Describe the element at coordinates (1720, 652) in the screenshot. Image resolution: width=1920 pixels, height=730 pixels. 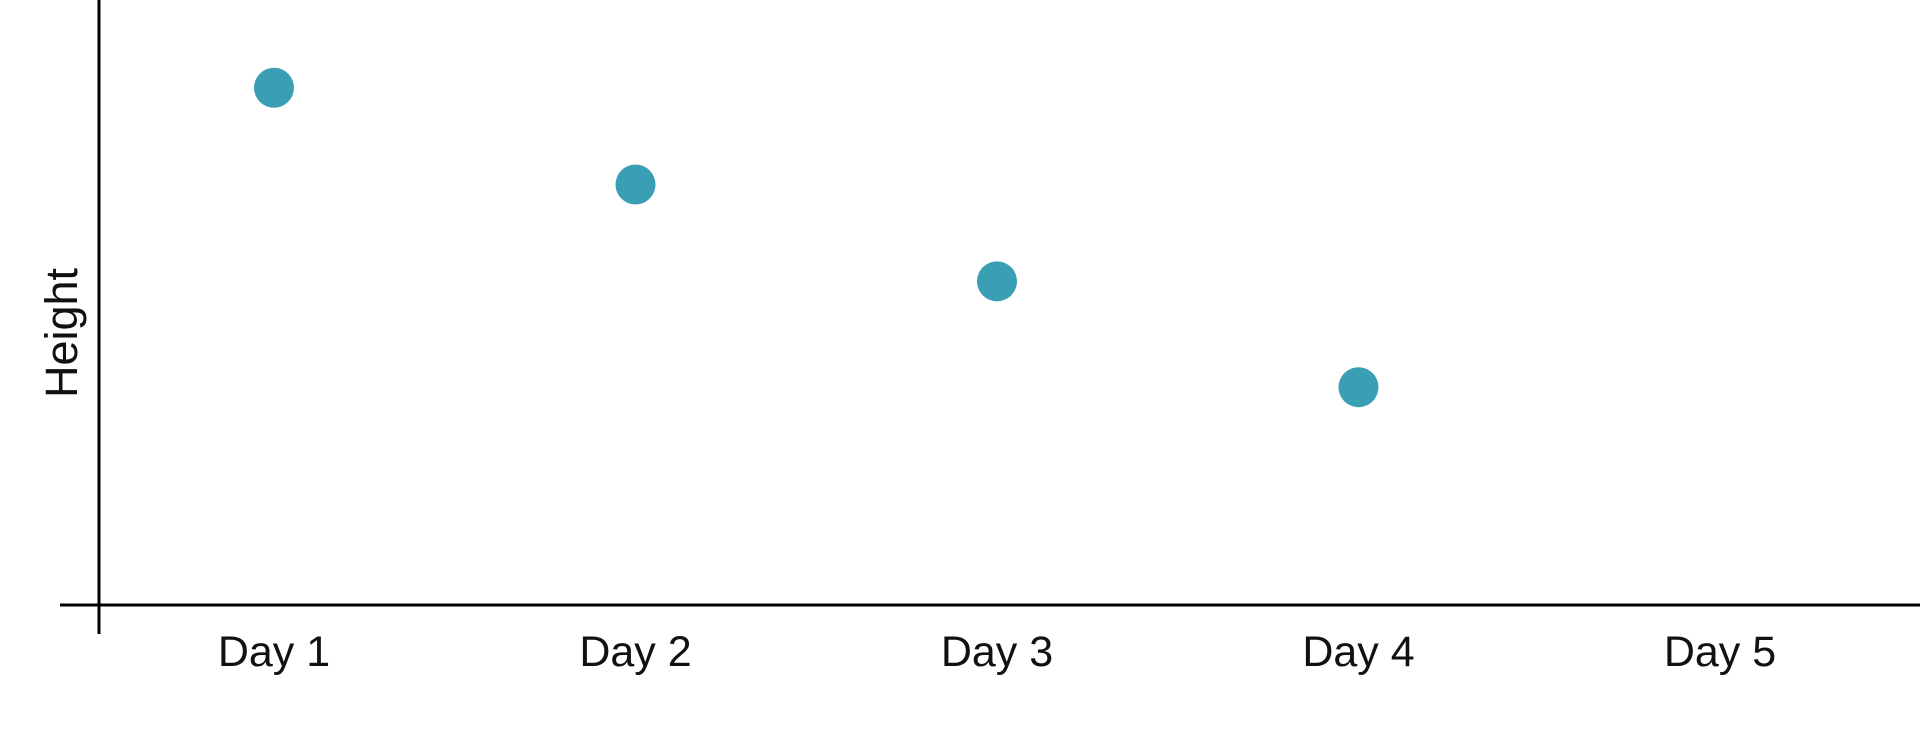
I see `x-tick-label: Day 5` at that location.